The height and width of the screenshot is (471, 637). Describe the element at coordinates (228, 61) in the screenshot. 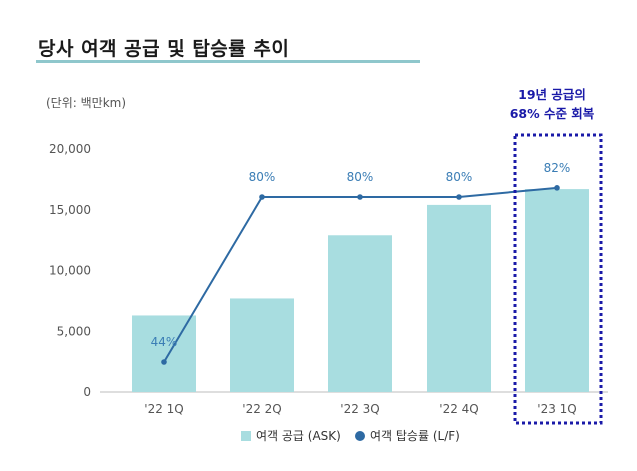

I see `title-underline` at that location.